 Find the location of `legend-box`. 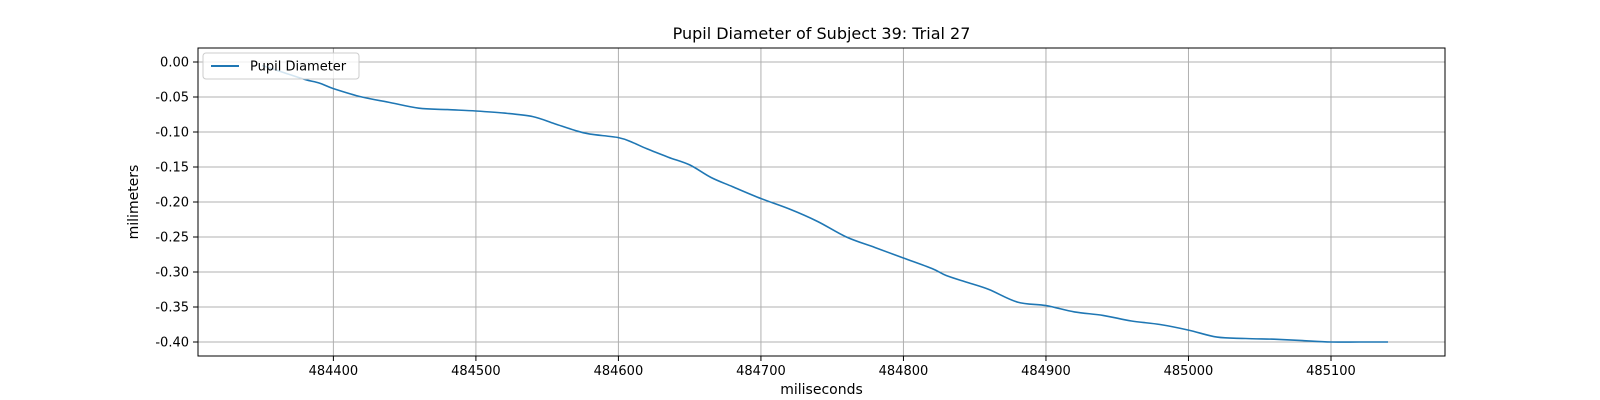

legend-box is located at coordinates (281, 66).